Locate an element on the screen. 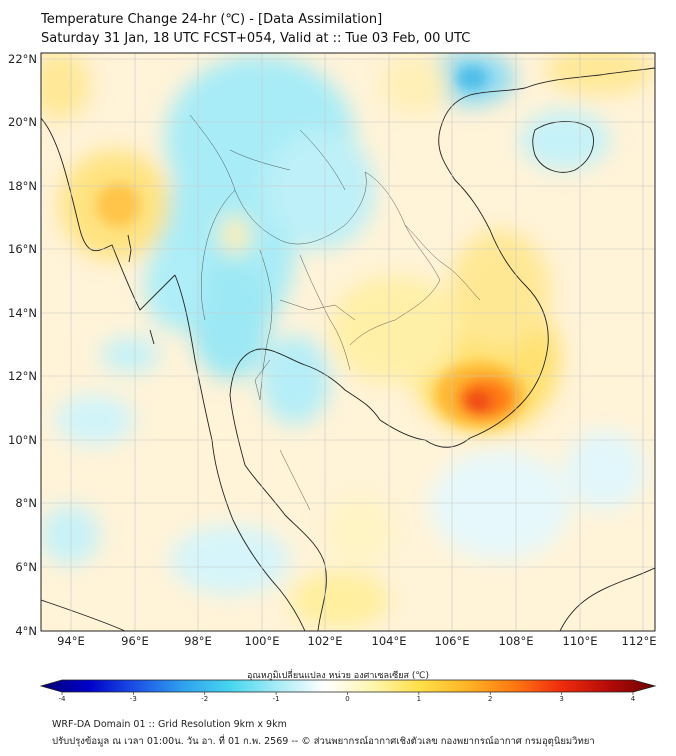  lat-label: 22°N is located at coordinates (22, 59).